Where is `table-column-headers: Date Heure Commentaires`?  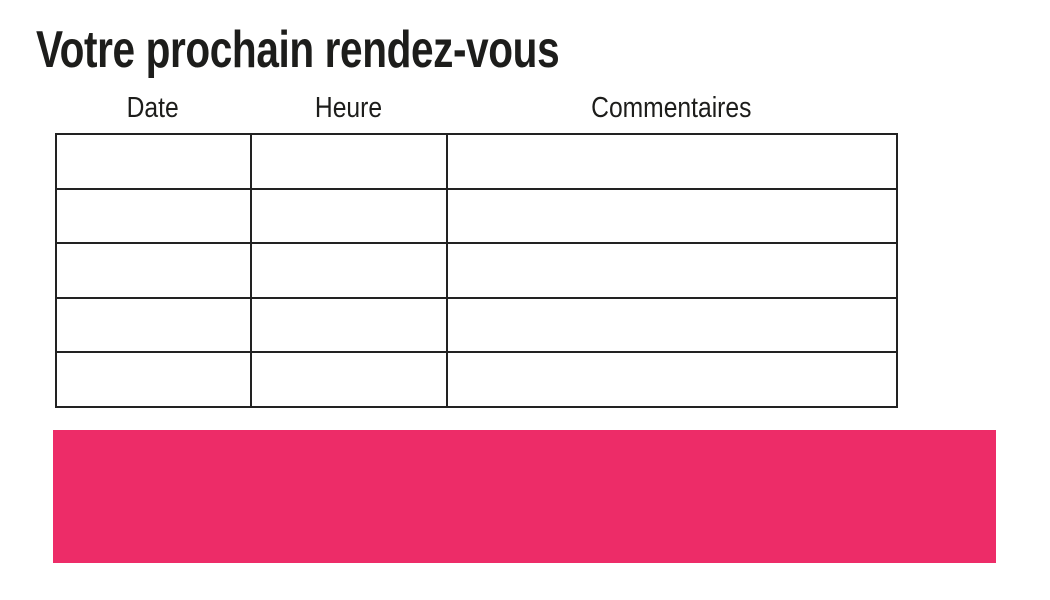 table-column-headers: Date Heure Commentaires is located at coordinates (475, 108).